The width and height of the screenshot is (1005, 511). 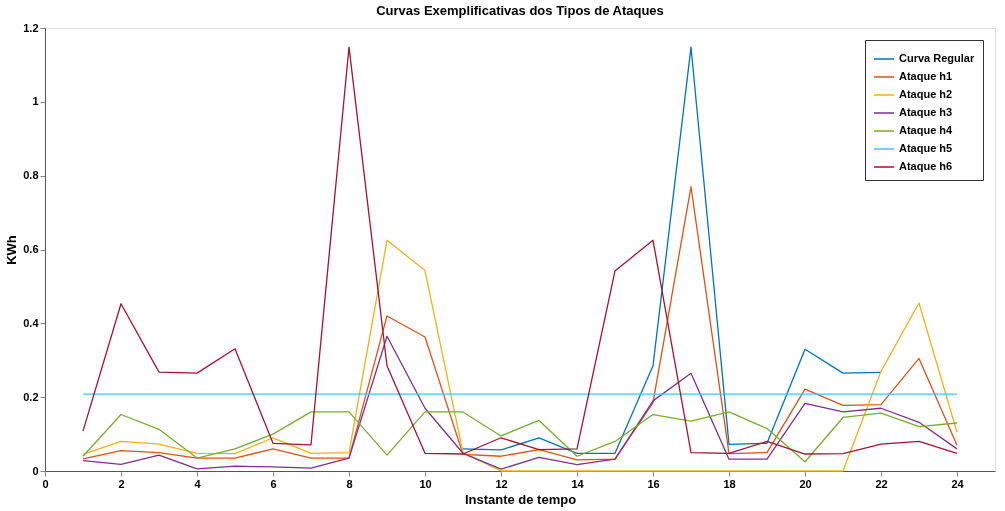 What do you see at coordinates (31, 396) in the screenshot?
I see `y-tick-label: 0.2` at bounding box center [31, 396].